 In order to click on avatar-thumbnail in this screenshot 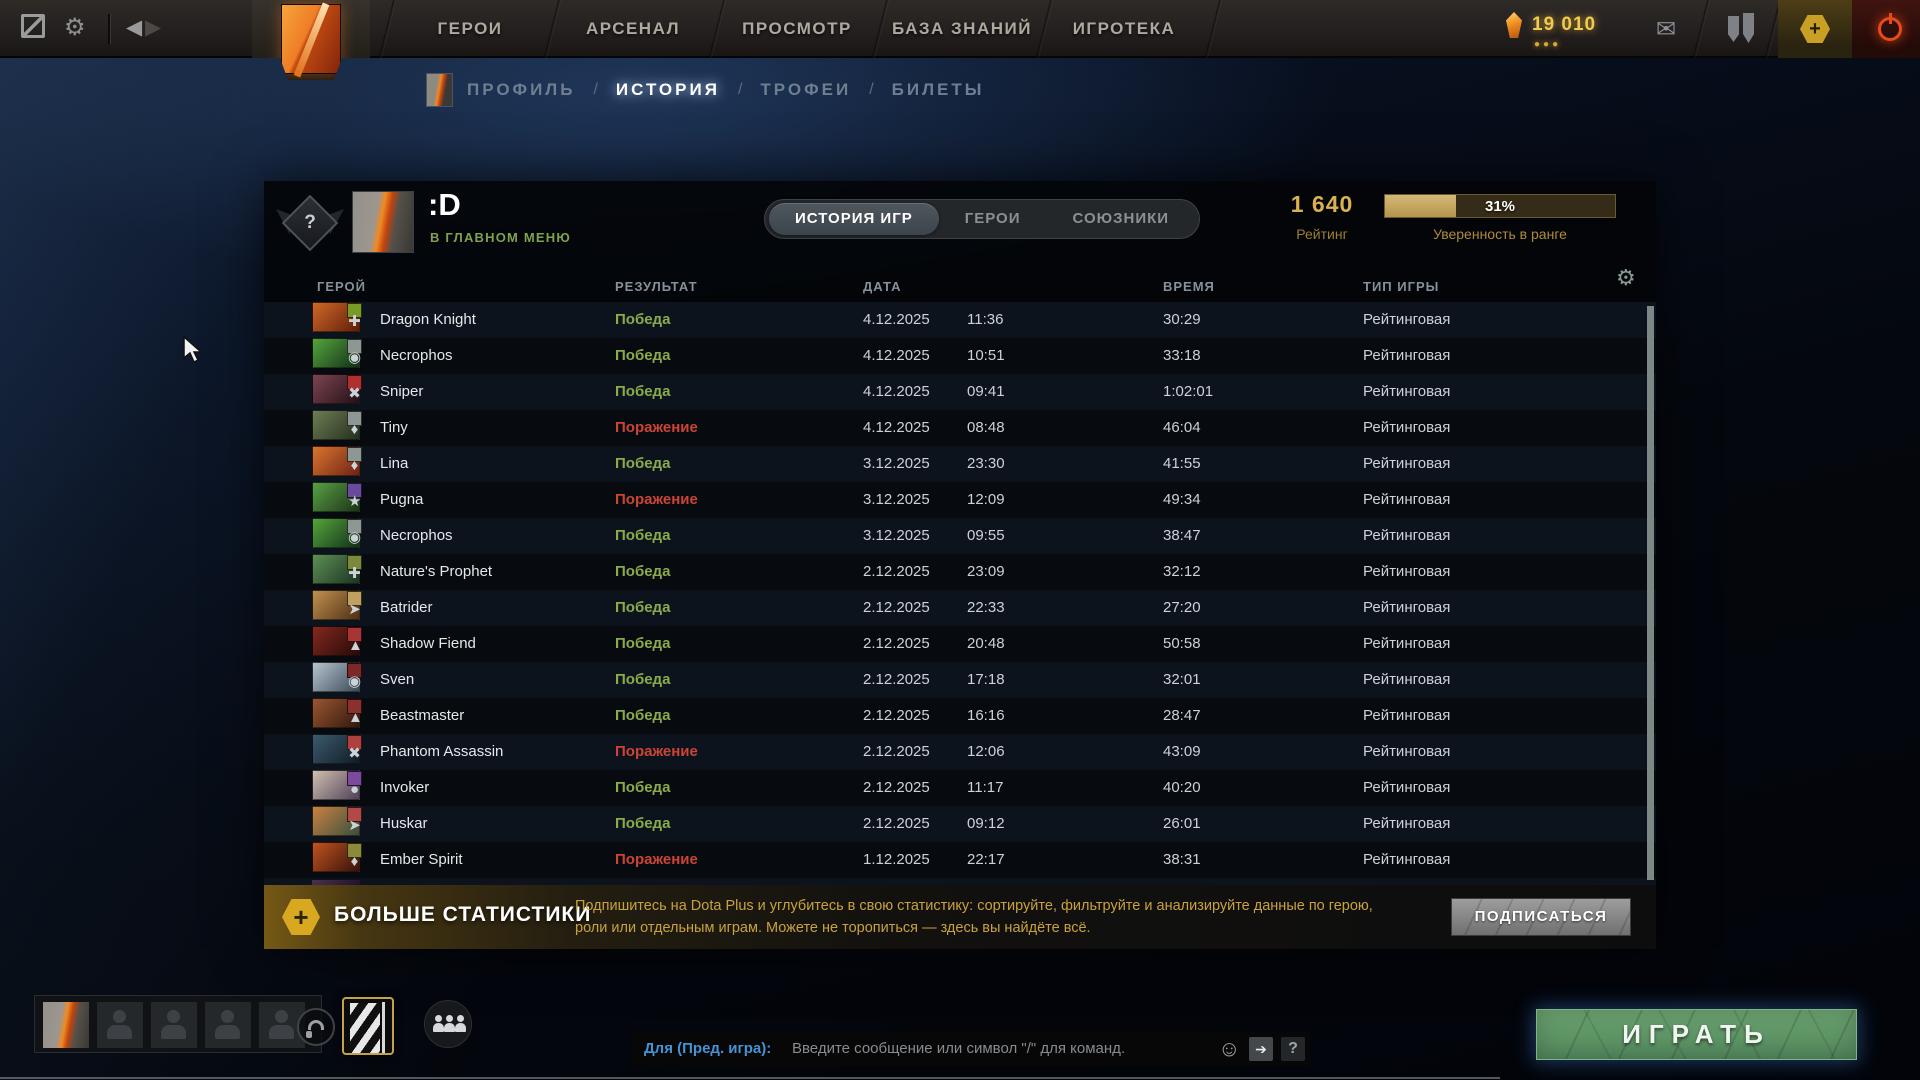, I will do `click(439, 90)`.